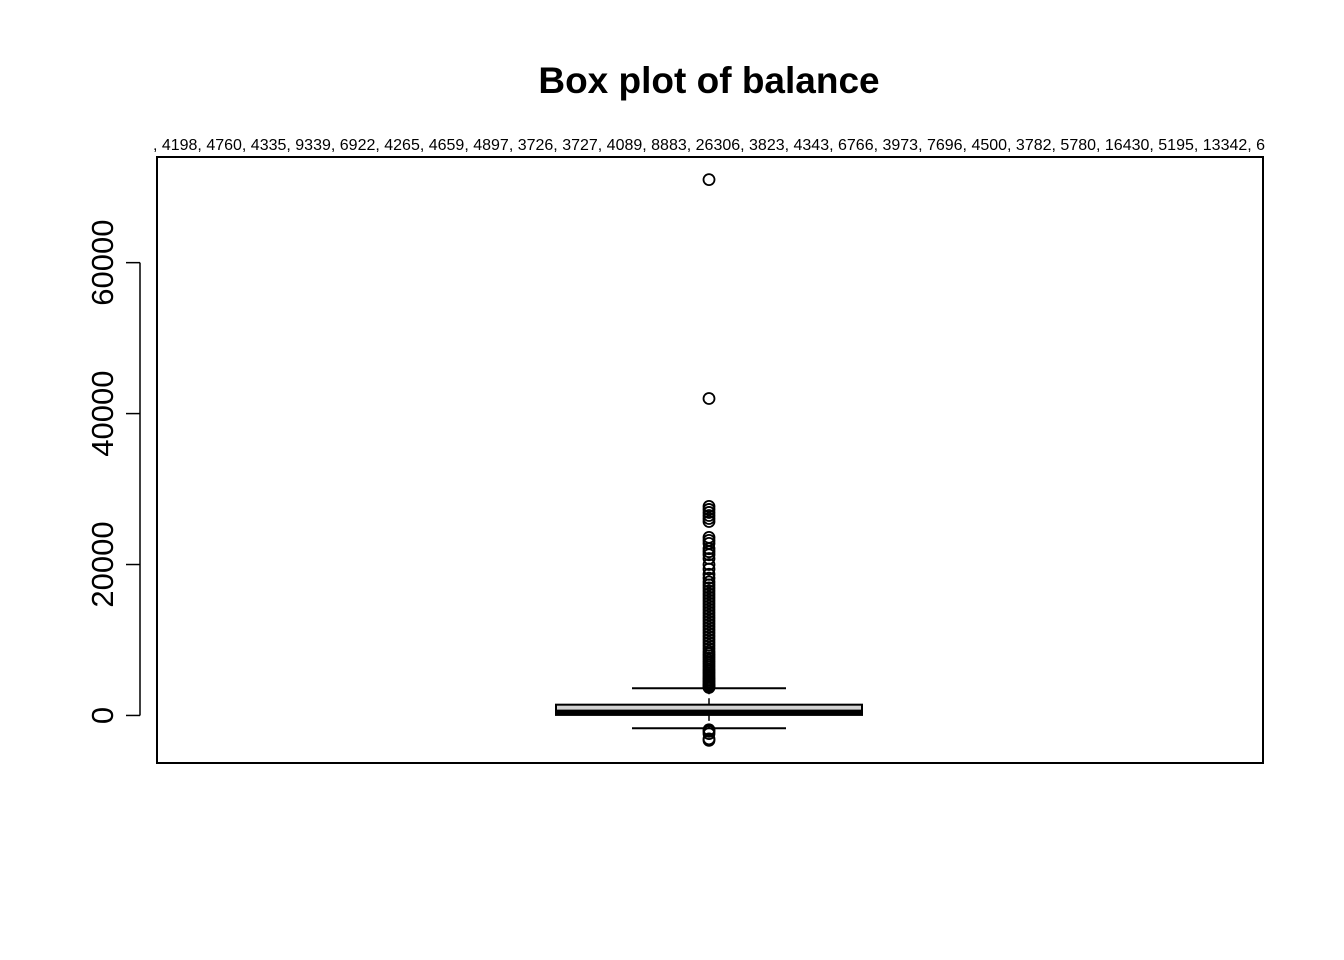 The image size is (1344, 960). What do you see at coordinates (102, 715) in the screenshot?
I see `y-tick-label: 0` at bounding box center [102, 715].